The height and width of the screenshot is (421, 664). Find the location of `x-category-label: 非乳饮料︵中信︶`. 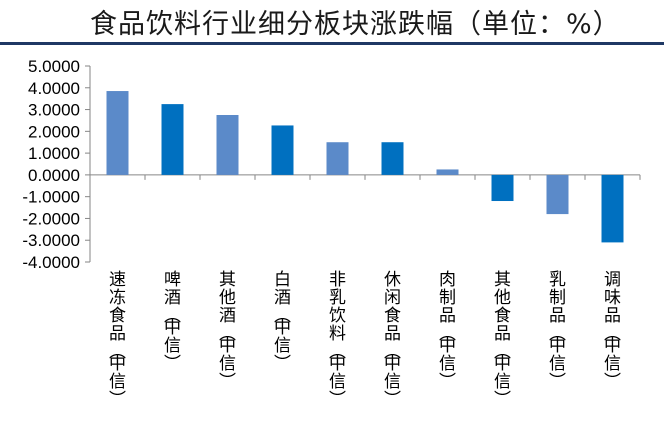

x-category-label: 非乳饮料︵中信︶ is located at coordinates (337, 340).